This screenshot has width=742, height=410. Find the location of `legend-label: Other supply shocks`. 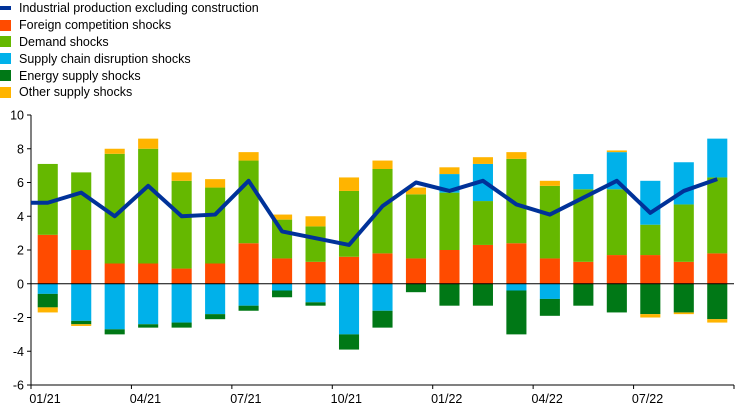

legend-label: Other supply shocks is located at coordinates (76, 92).